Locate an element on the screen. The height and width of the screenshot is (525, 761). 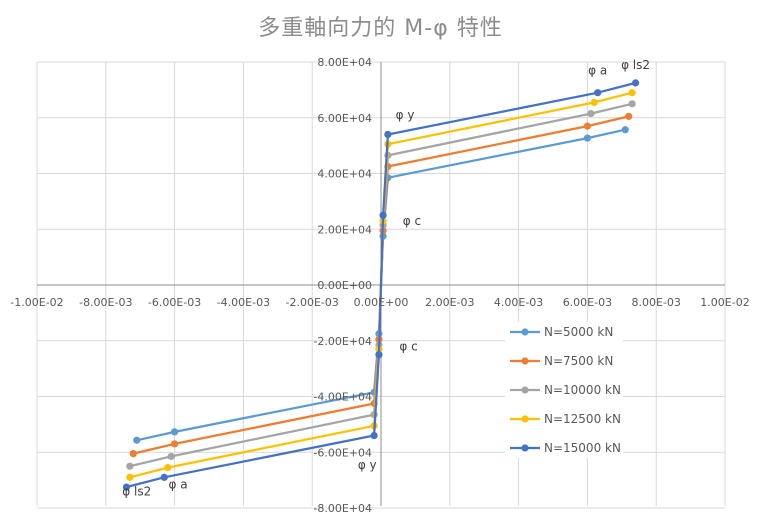
legend-label: N=7500 kN is located at coordinates (578, 361).